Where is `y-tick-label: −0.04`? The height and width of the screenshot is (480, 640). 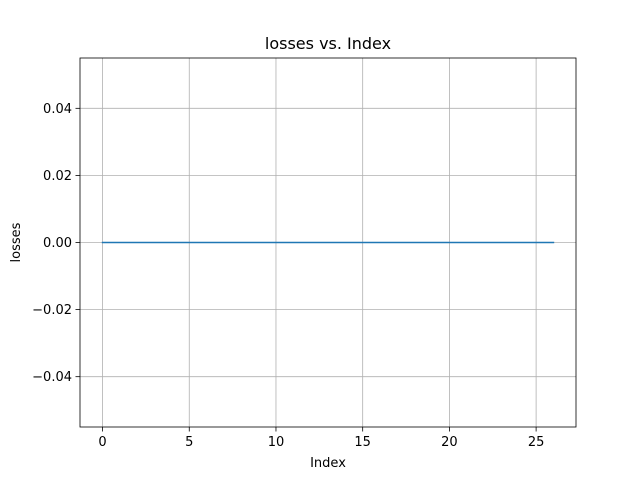
y-tick-label: −0.04 is located at coordinates (52, 377).